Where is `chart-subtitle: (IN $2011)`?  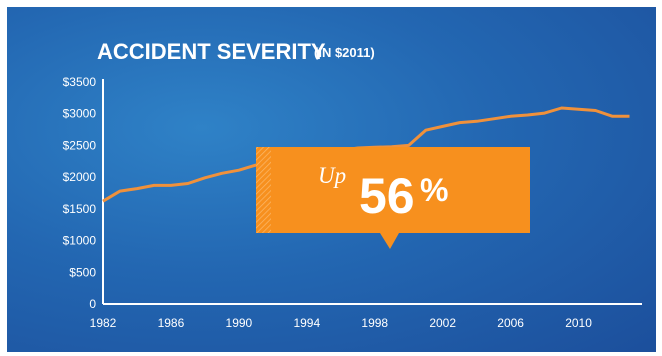 chart-subtitle: (IN $2011) is located at coordinates (344, 52).